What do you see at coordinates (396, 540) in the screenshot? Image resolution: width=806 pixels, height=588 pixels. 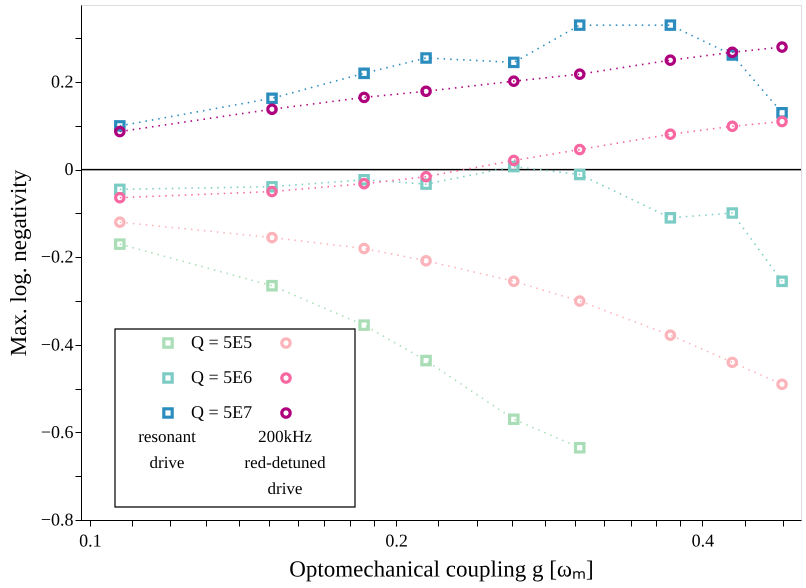 I see `x-tick-label: 0.2` at bounding box center [396, 540].